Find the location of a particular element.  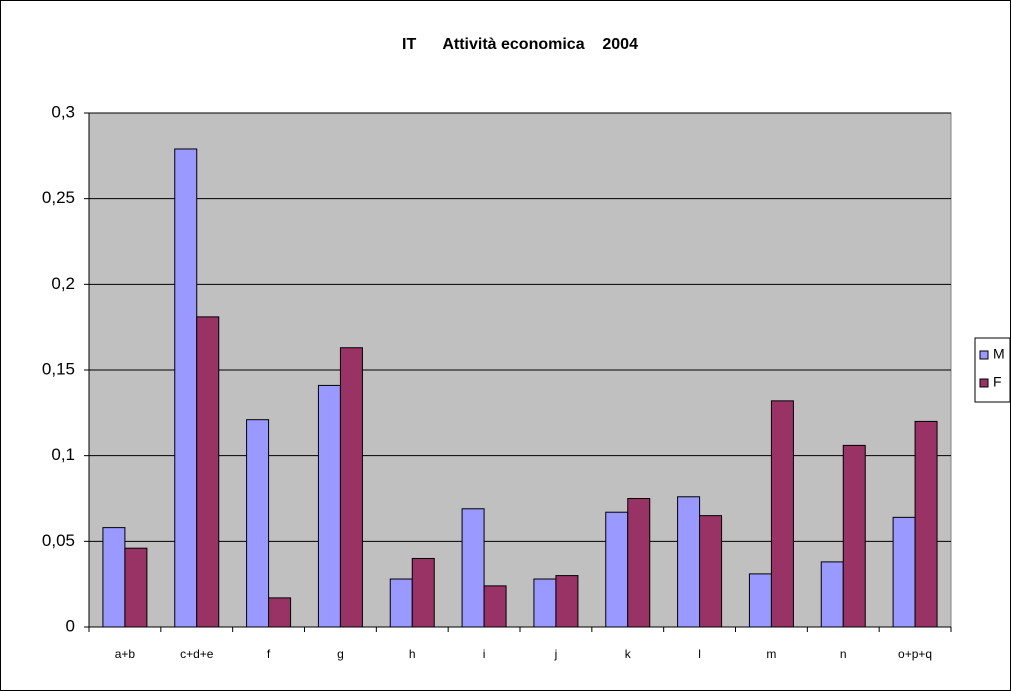

x-tick-label: o+p+q is located at coordinates (915, 654).